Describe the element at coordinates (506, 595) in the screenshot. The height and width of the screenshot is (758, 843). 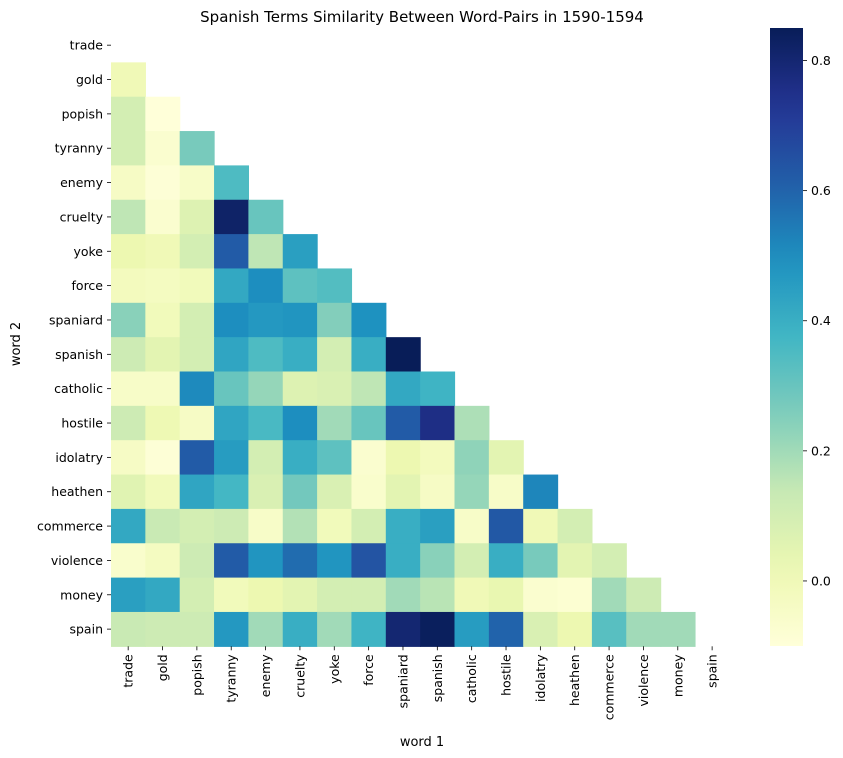
I see `heatmap-cell-money-hostile` at that location.